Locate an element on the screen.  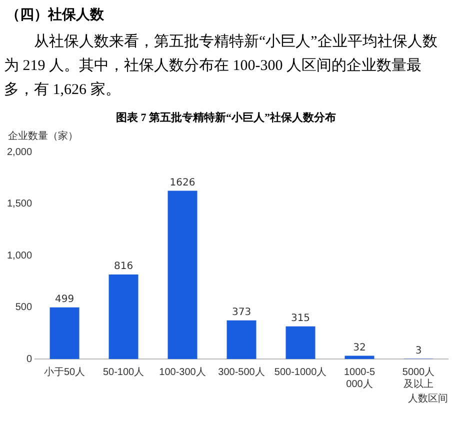
y-tick-label: 2,000 is located at coordinates (19, 152).